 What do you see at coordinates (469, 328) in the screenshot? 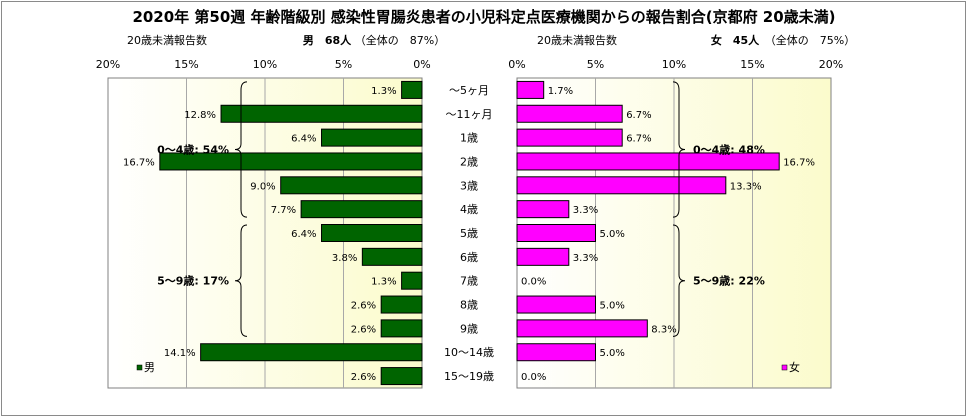
I see `category-label: 9歳` at bounding box center [469, 328].